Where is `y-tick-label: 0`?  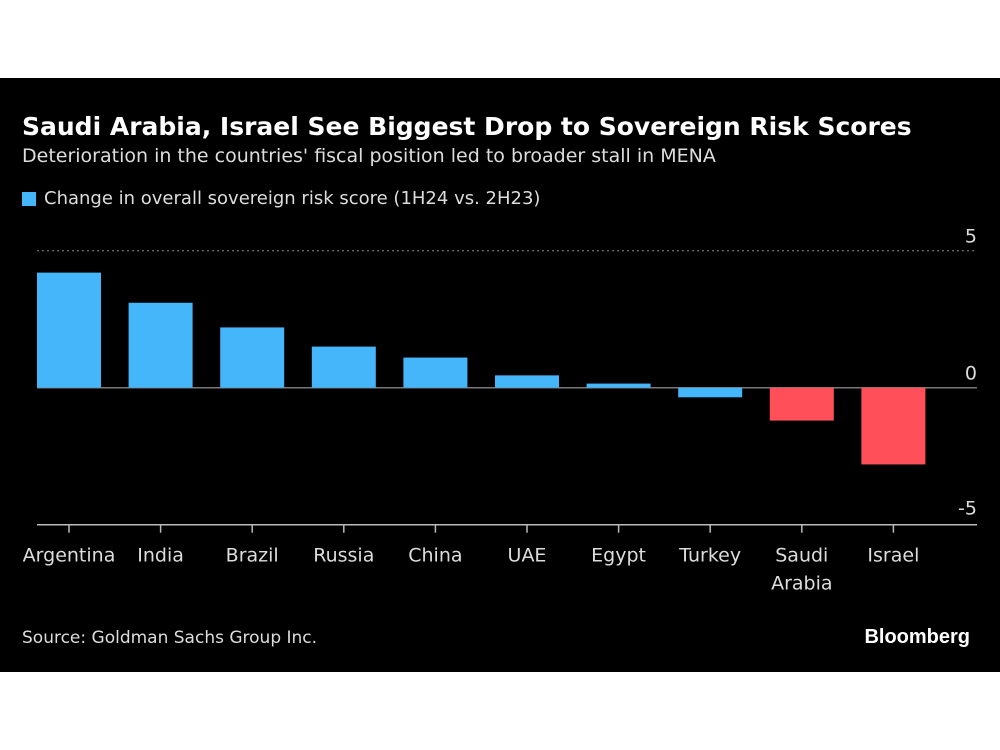
y-tick-label: 0 is located at coordinates (971, 374).